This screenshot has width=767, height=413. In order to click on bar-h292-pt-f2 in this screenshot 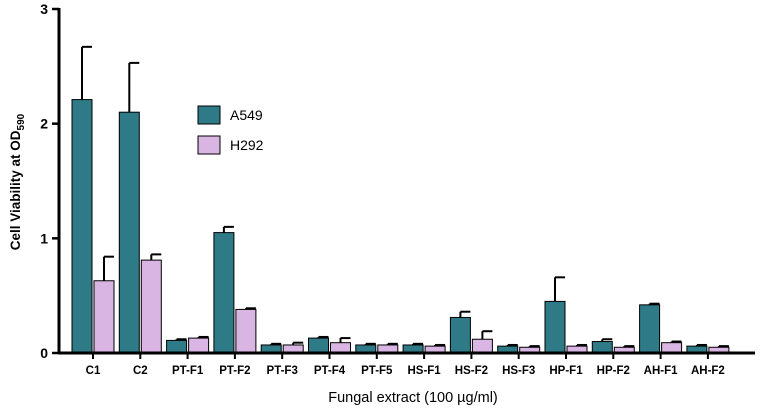, I will do `click(246, 331)`.